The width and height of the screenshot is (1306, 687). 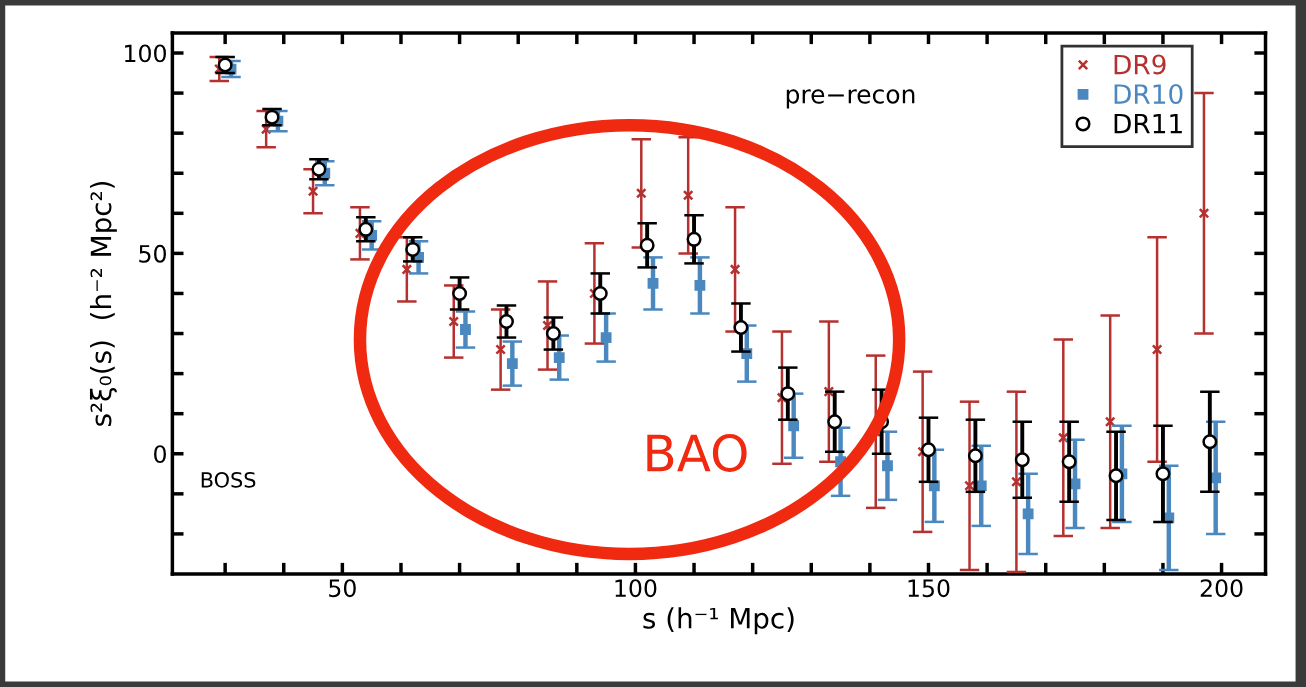 I want to click on x-axis-title: s (h⁻¹ Mpc), so click(x=718, y=621).